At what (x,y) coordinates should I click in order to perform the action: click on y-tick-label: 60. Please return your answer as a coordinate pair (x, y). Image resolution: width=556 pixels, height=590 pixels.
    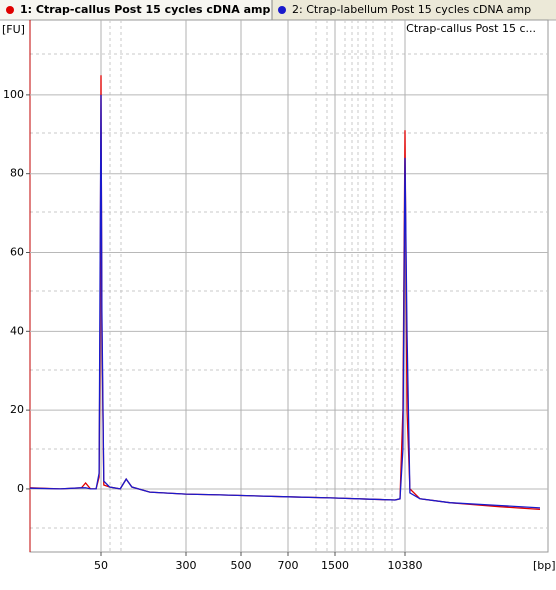
    Looking at the image, I should click on (17, 252).